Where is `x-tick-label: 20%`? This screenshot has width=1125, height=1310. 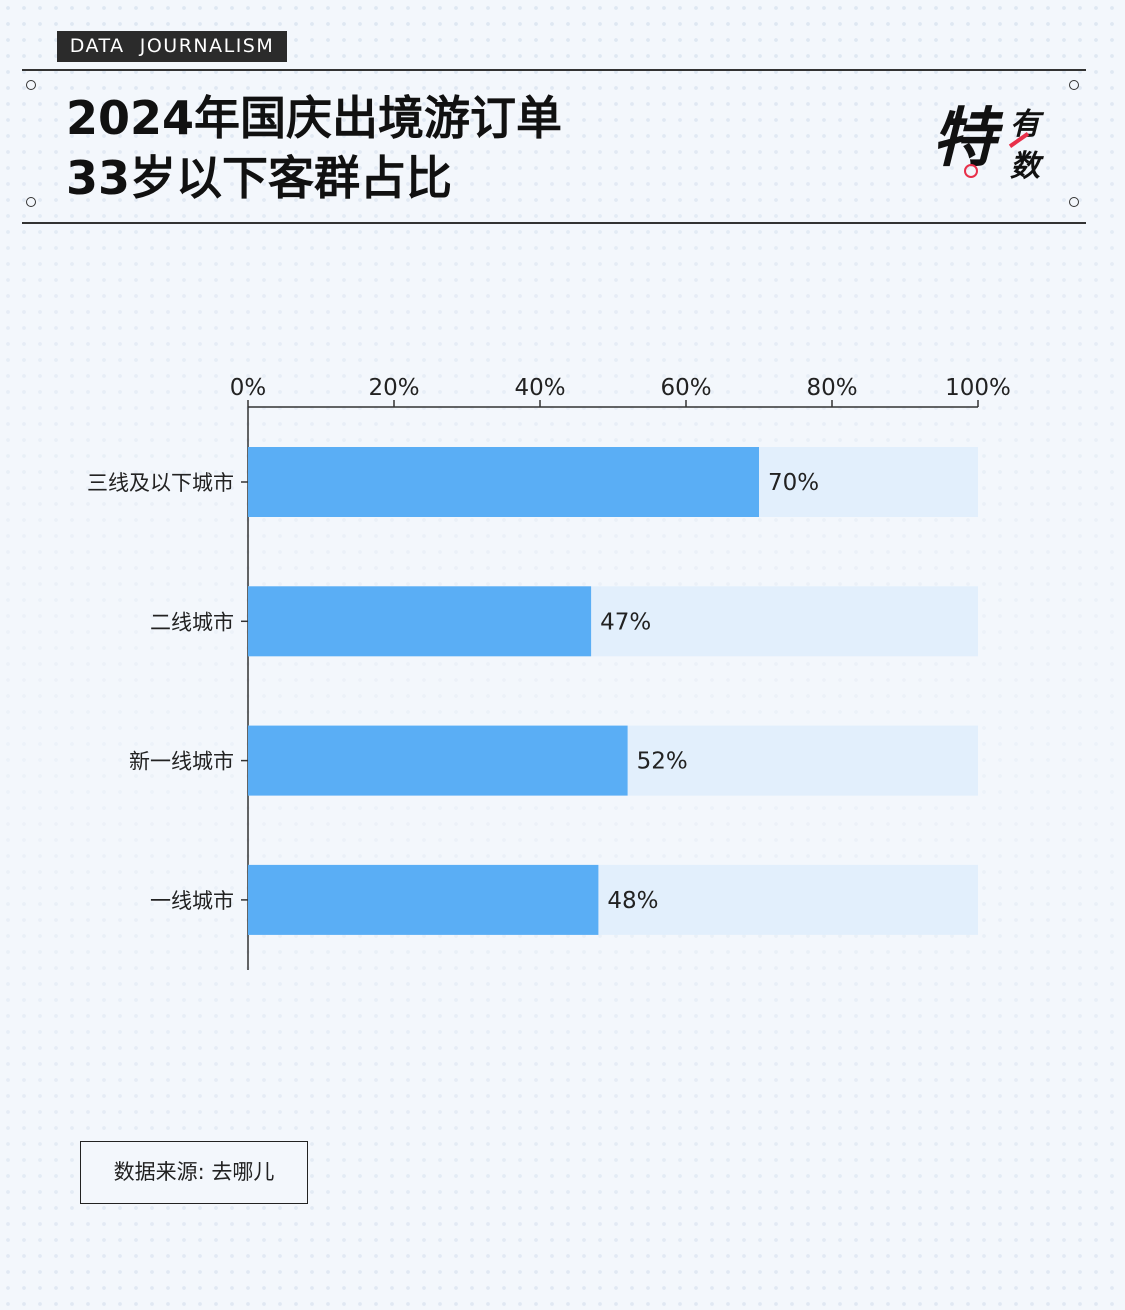 x-tick-label: 20% is located at coordinates (393, 388).